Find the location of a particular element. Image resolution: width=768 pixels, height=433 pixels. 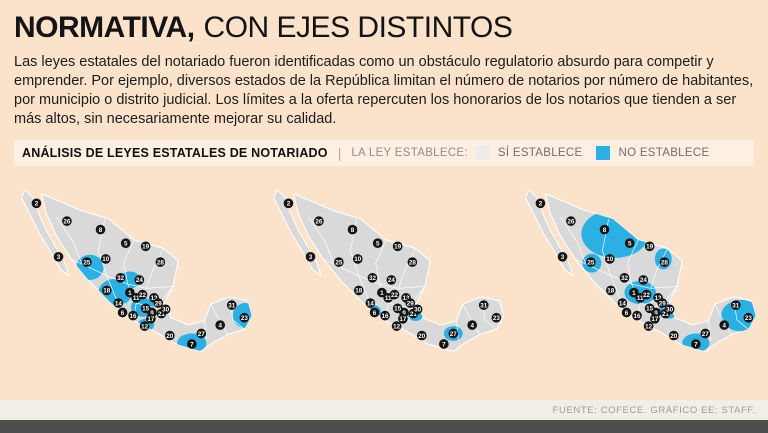

svg-text: 21 is located at coordinates (666, 313).